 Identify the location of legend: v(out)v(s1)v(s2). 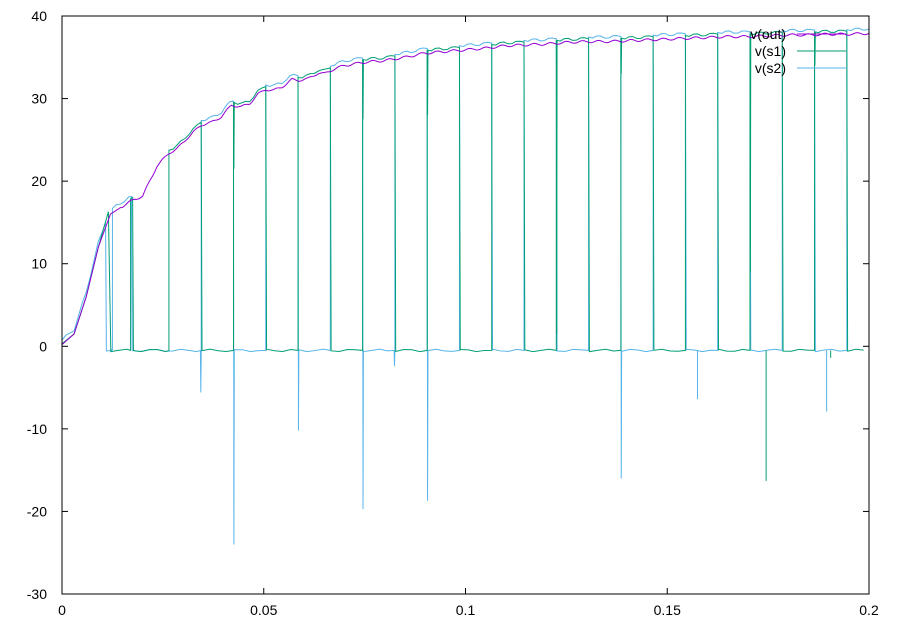
(798, 51).